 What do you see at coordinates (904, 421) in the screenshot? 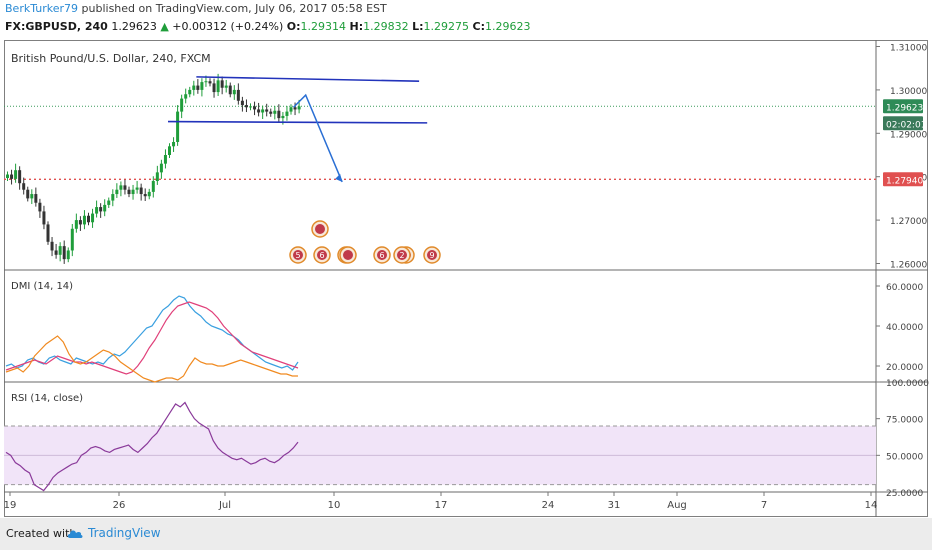
I see `rsi-y-tick-label: 75.0000` at bounding box center [904, 421].